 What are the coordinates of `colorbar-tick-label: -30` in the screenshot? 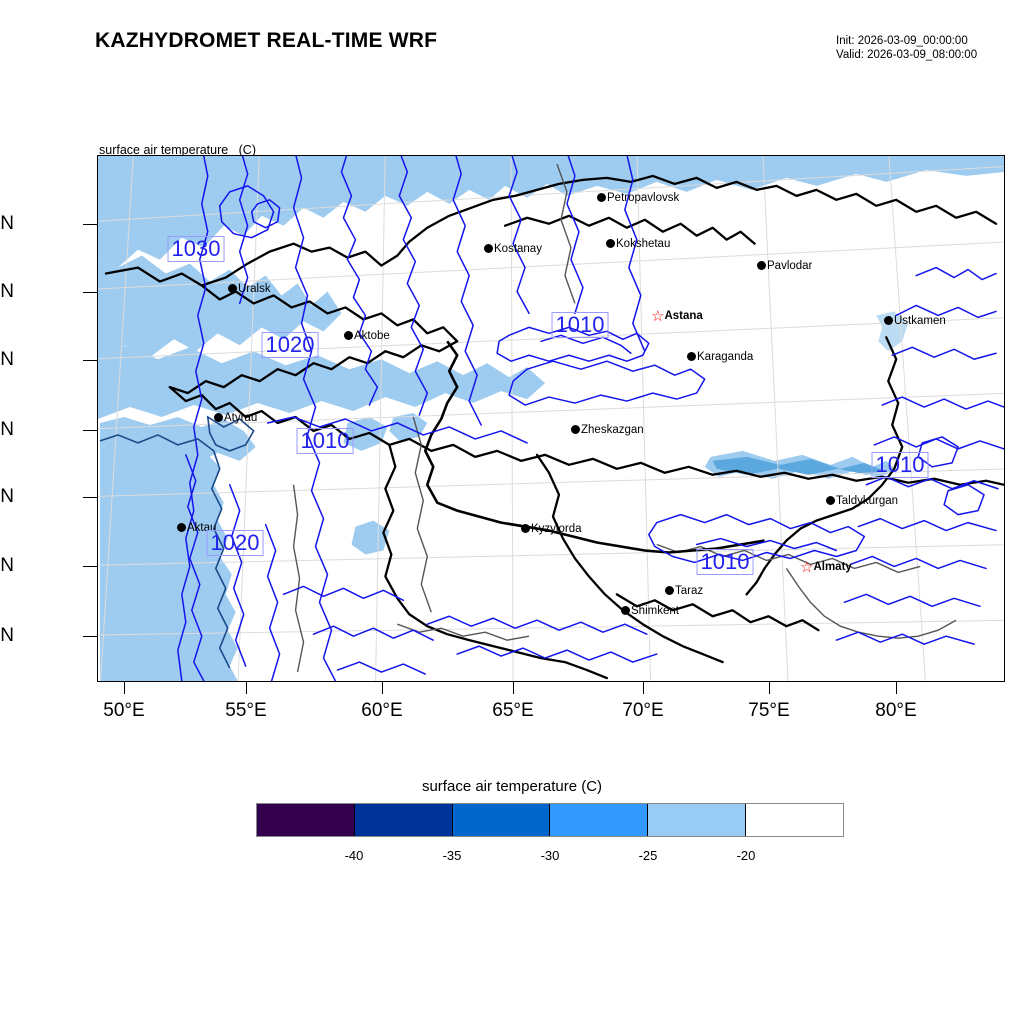 It's located at (550, 855).